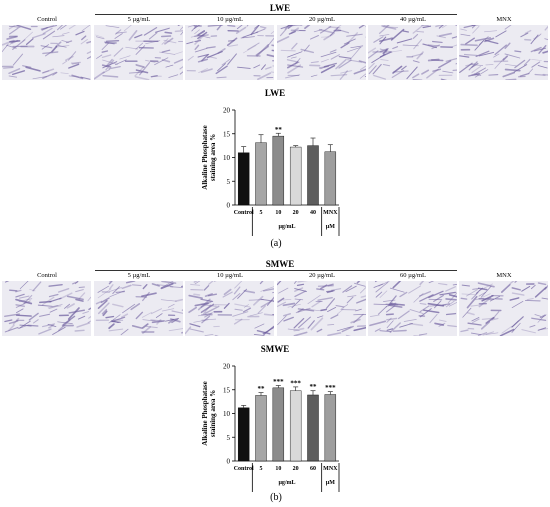 Image resolution: width=550 pixels, height=507 pixels. I want to click on chart-title: LWE, so click(275, 93).